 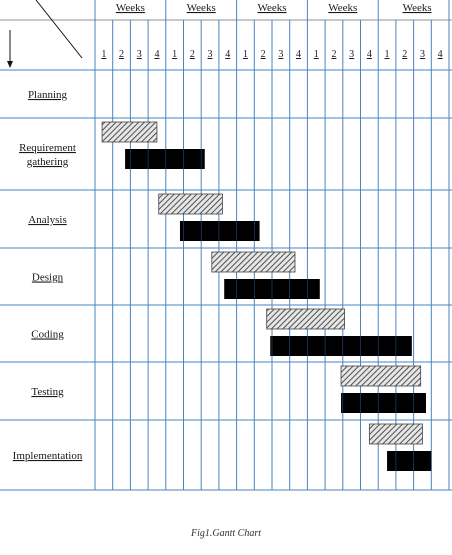 I want to click on down-arrow-head-icon, so click(x=10, y=64).